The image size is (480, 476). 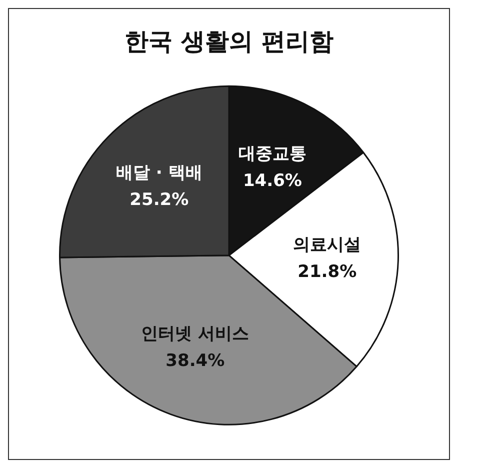 I want to click on slice-label: 인터넷 서비스, so click(x=195, y=334).